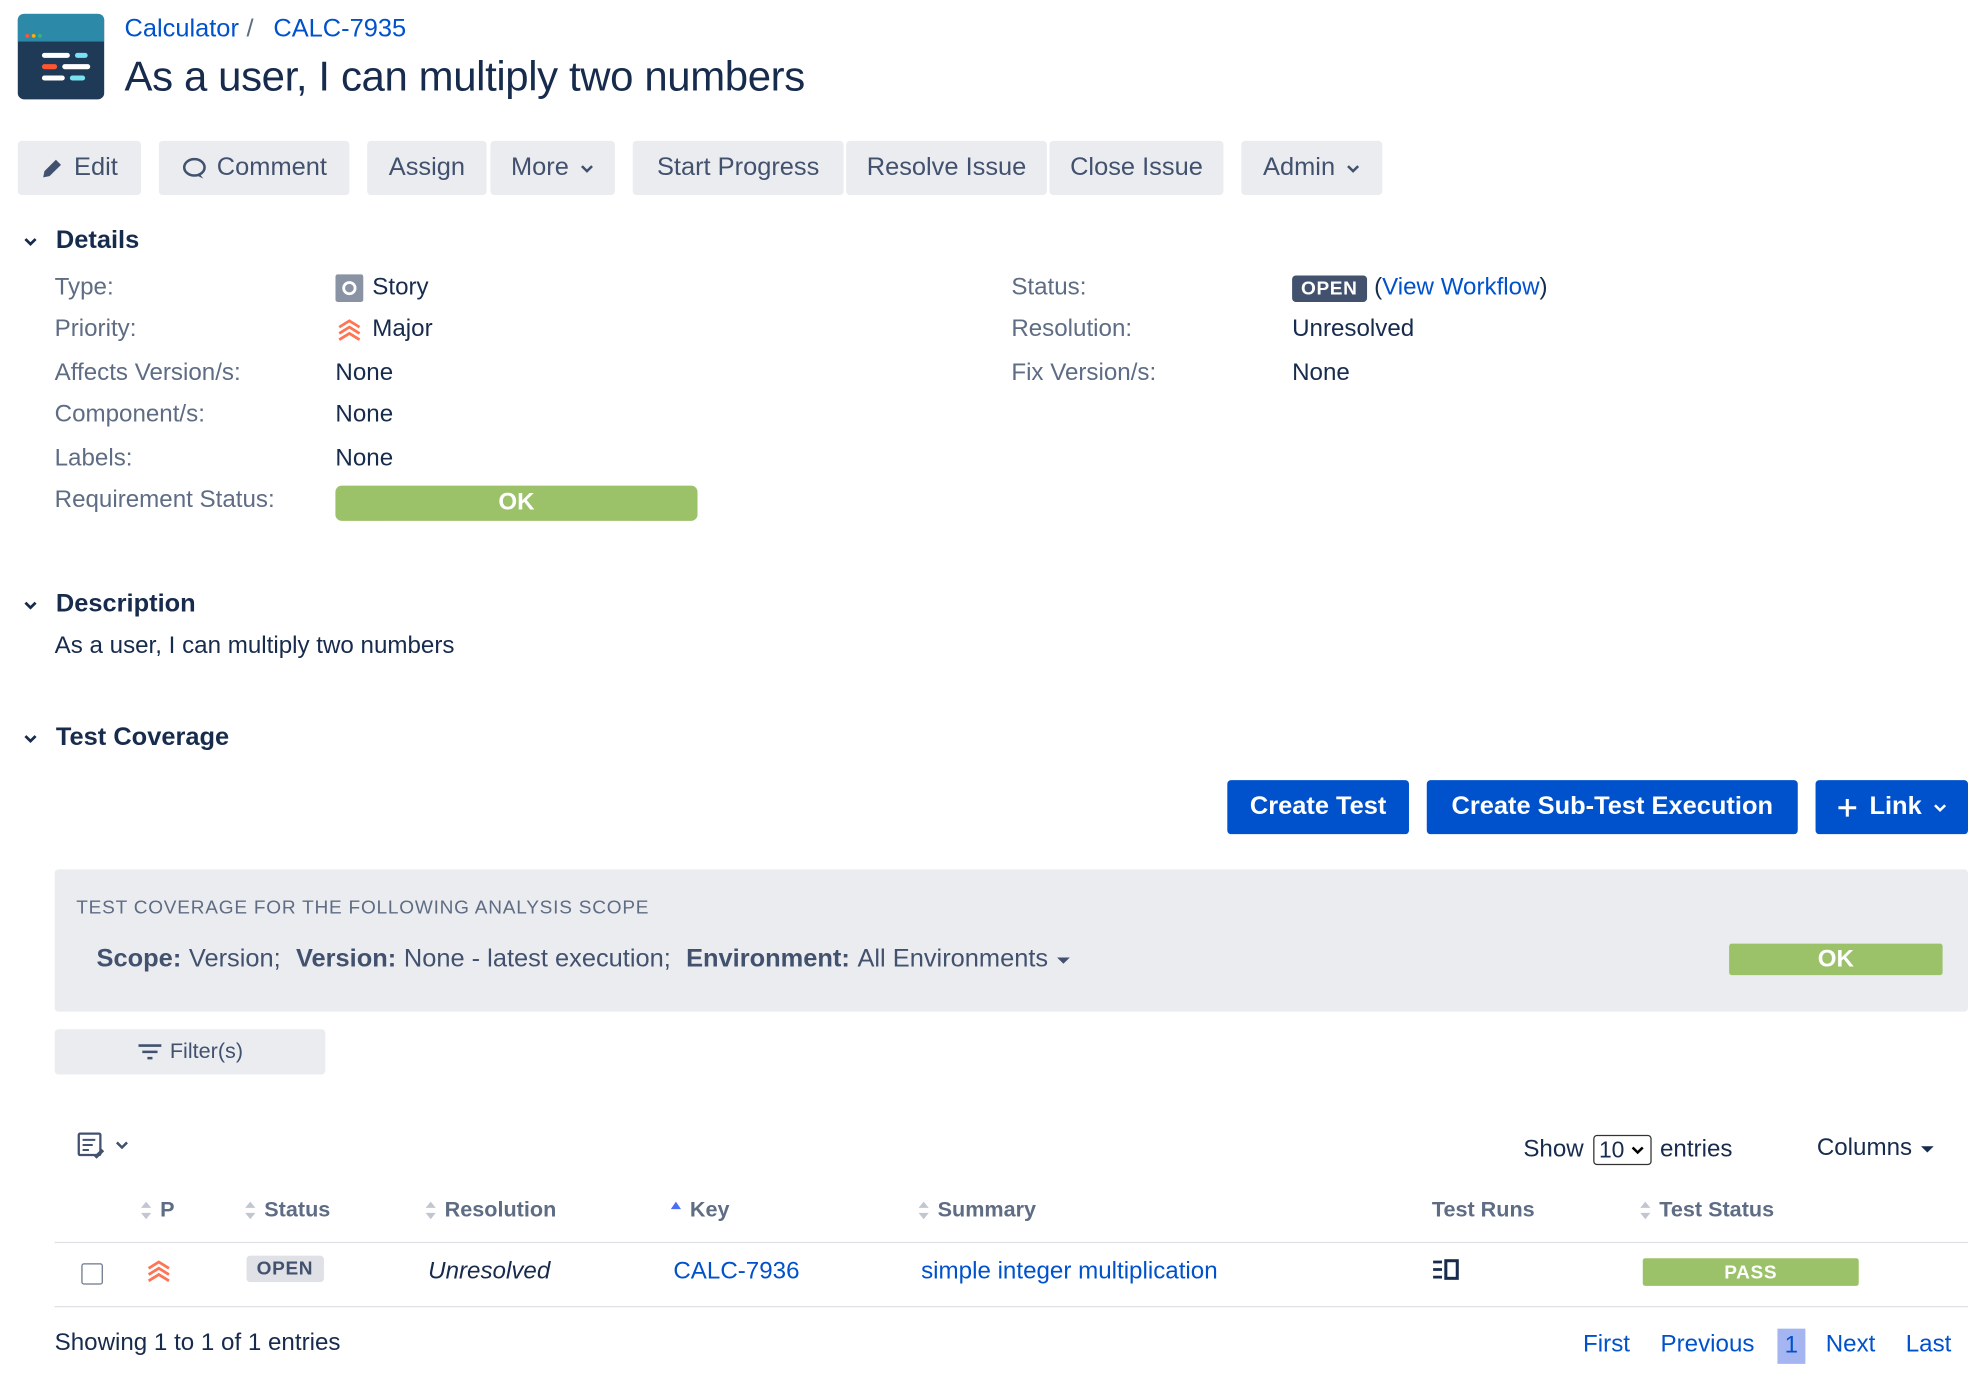 The height and width of the screenshot is (1384, 1982). What do you see at coordinates (364, 373) in the screenshot?
I see `affects-version-value: None` at bounding box center [364, 373].